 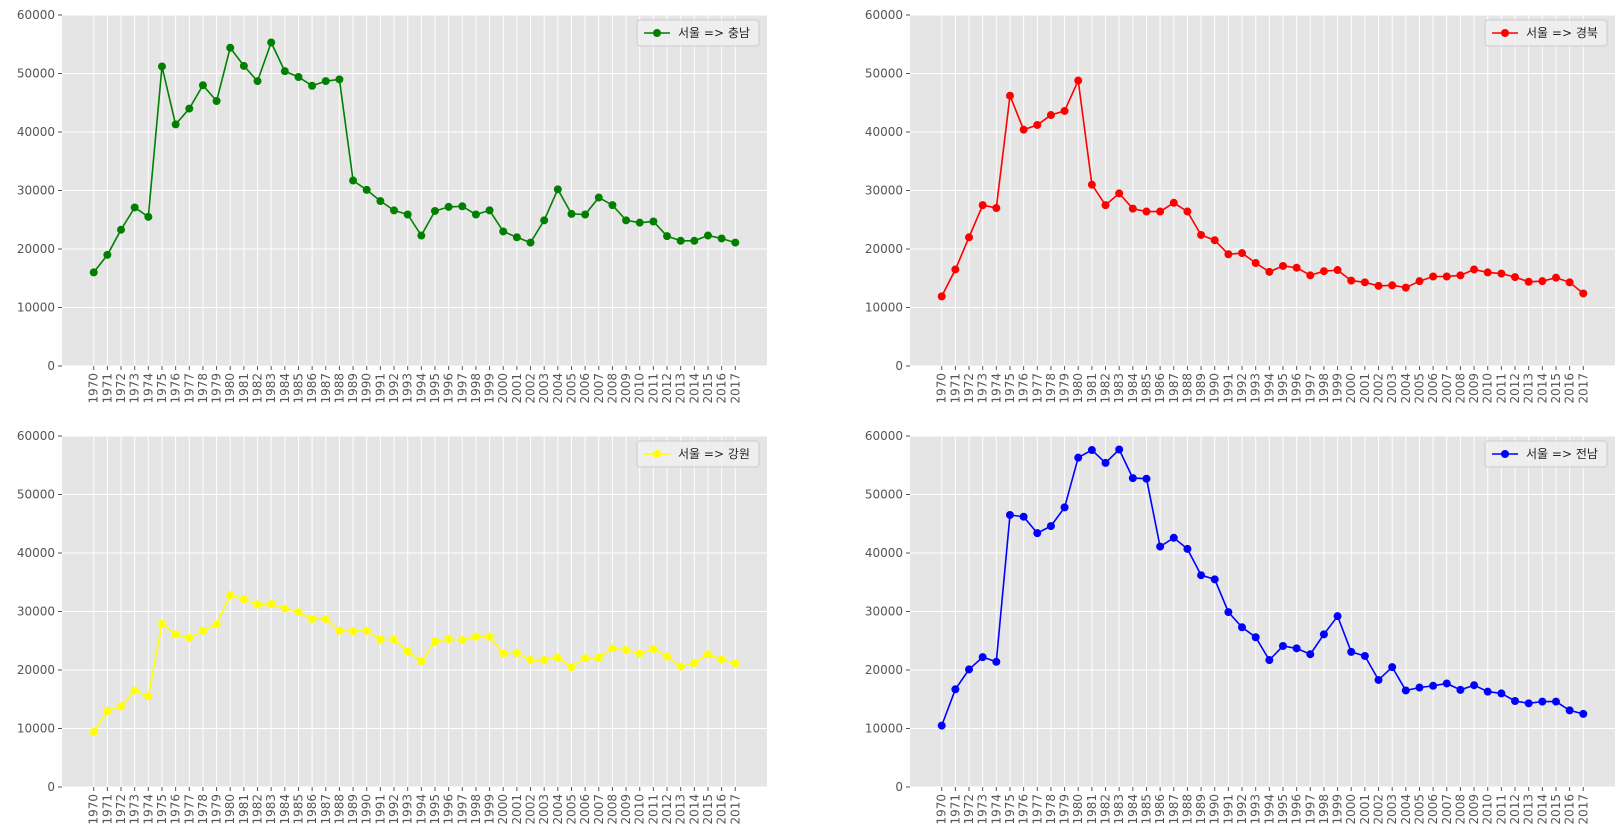 I want to click on x-tick-label: 1988, so click(x=339, y=809).